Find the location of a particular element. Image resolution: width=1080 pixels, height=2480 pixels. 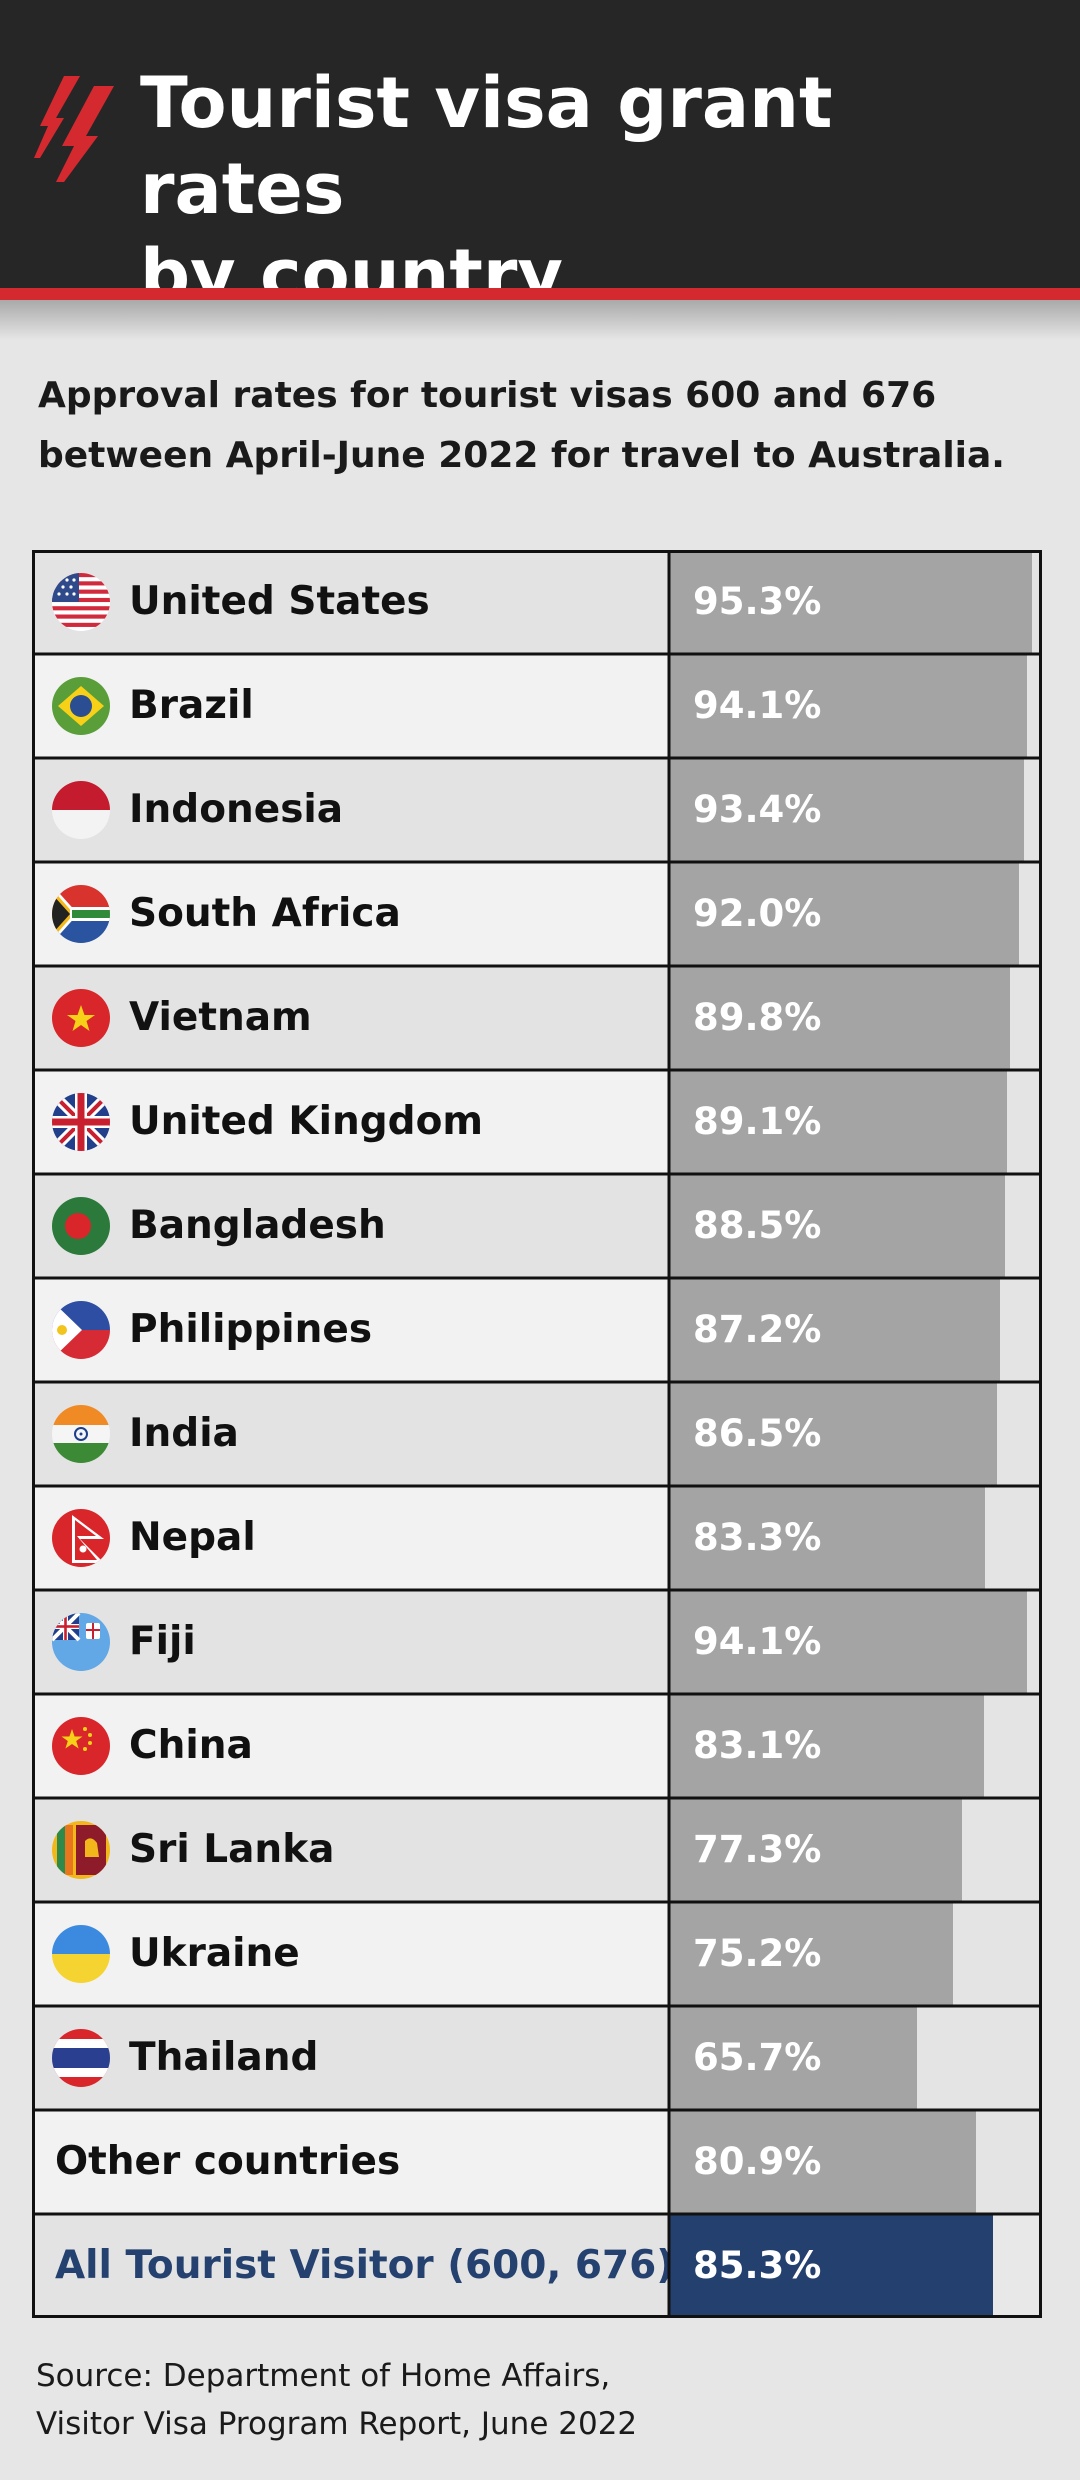

table-row: Vietnam 89.8% is located at coordinates (537, 1018).